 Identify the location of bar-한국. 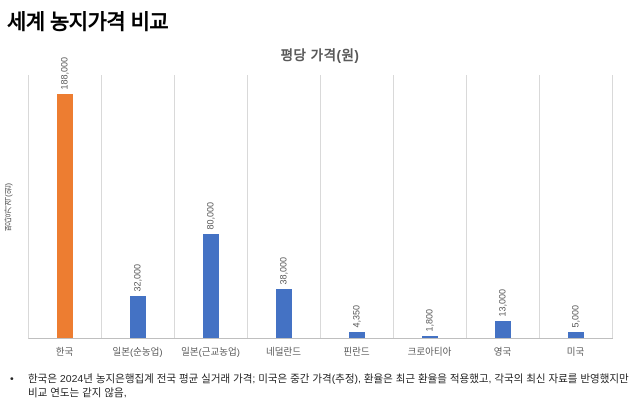
(65, 216).